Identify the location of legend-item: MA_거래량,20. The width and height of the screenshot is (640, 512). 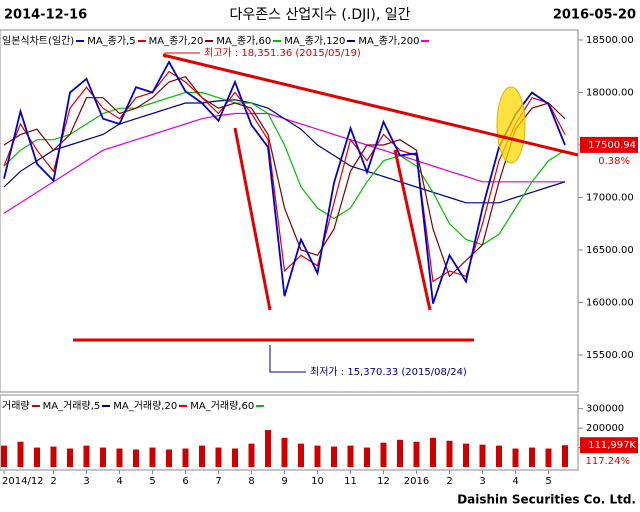
(150, 406).